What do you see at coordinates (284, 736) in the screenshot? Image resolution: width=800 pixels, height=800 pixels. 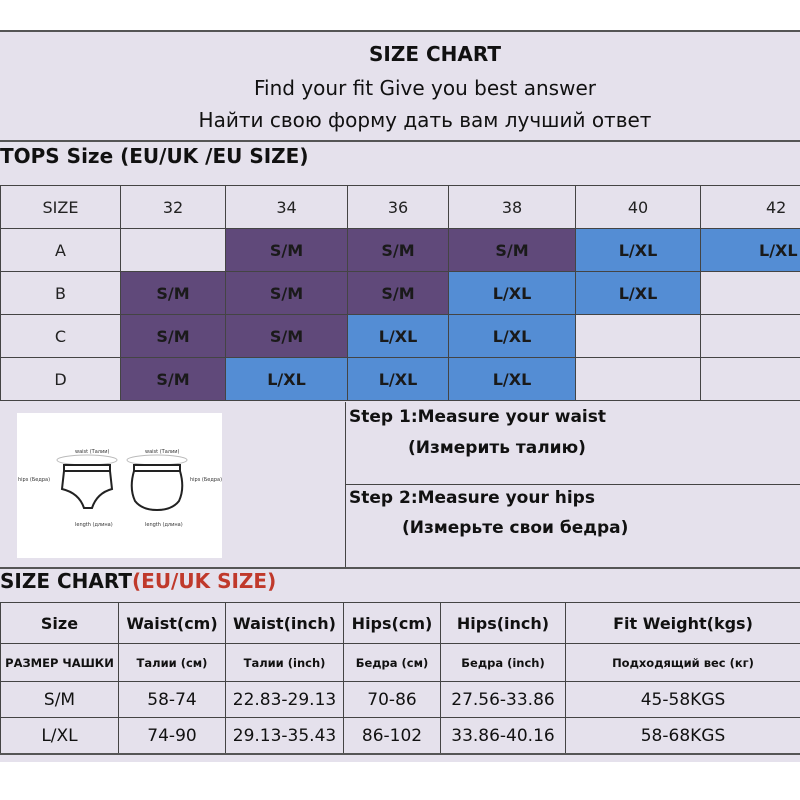 I see `cell: 29.13-35.43` at bounding box center [284, 736].